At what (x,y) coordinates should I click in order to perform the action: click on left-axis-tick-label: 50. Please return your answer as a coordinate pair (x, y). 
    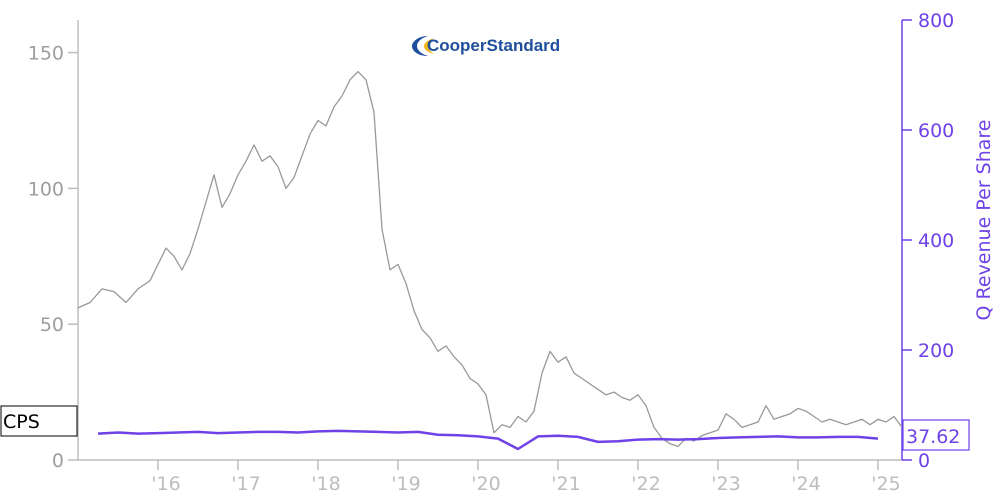
    Looking at the image, I should click on (52, 325).